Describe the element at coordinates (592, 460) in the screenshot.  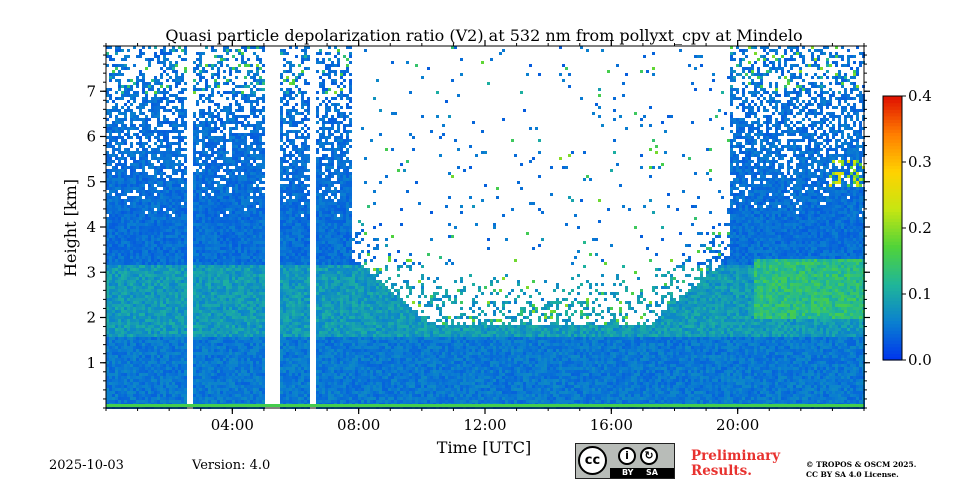
I see `cc-icon: cc` at that location.